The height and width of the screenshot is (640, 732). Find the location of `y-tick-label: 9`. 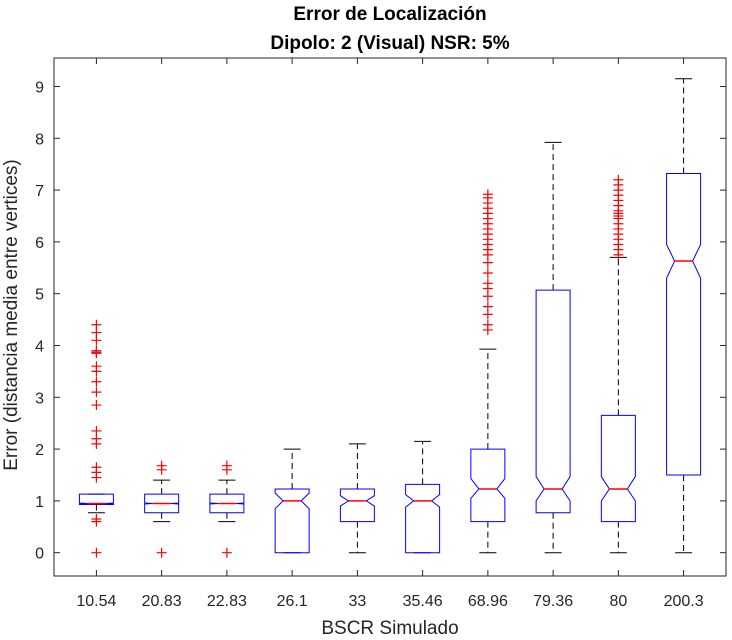

y-tick-label: 9 is located at coordinates (39, 87).